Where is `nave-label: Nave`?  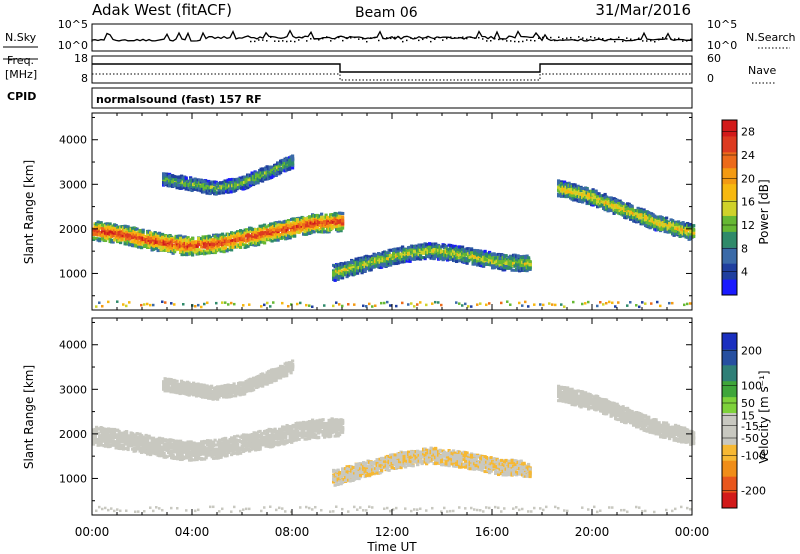 nave-label: Nave is located at coordinates (762, 70).